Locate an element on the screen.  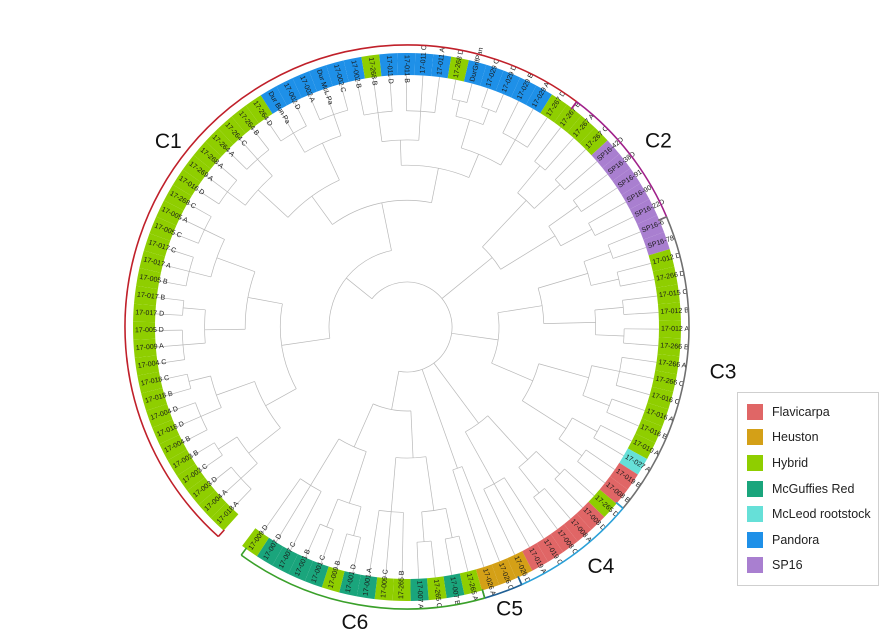
legend-label: Heuston is located at coordinates (795, 437).